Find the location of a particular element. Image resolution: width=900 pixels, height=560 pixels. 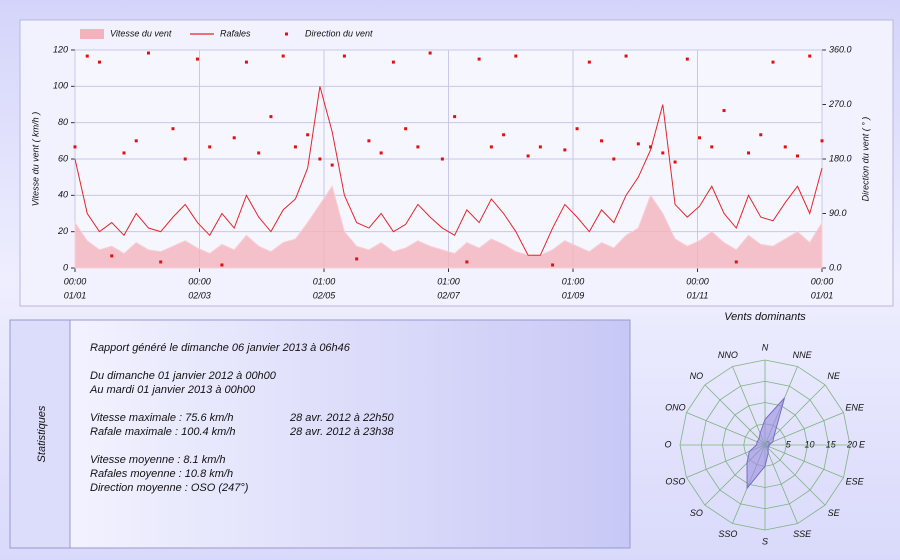

rose-direction: SE is located at coordinates (834, 513).